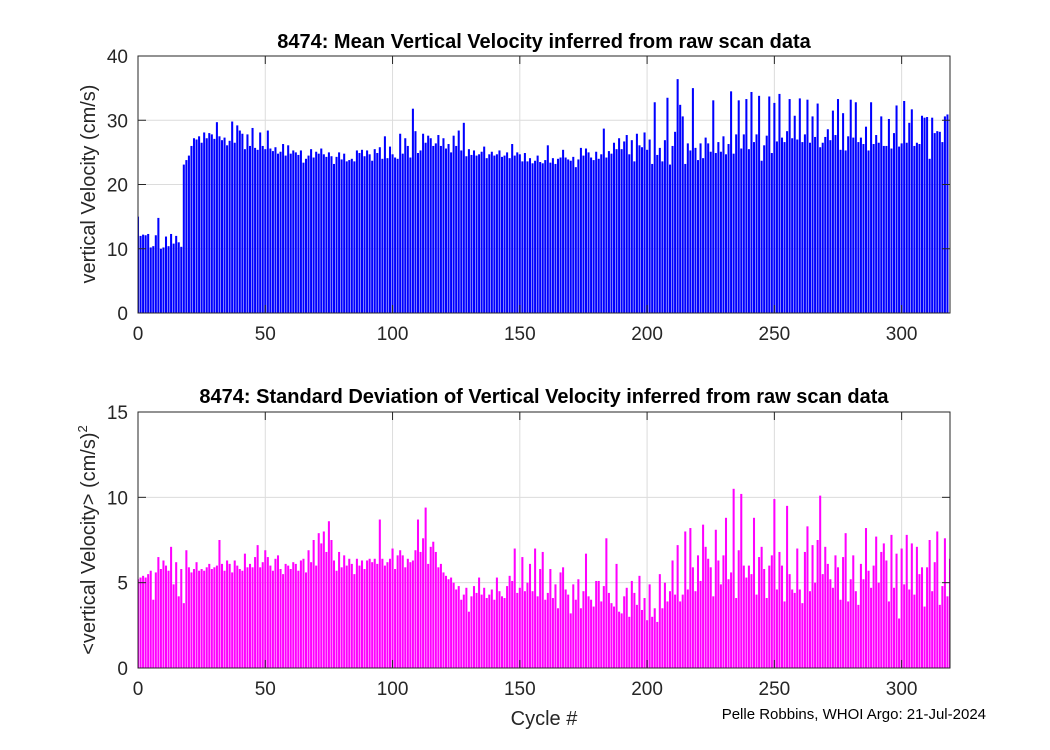 The width and height of the screenshot is (1050, 750). I want to click on std-velocity-x-tick-label: 150, so click(520, 689).